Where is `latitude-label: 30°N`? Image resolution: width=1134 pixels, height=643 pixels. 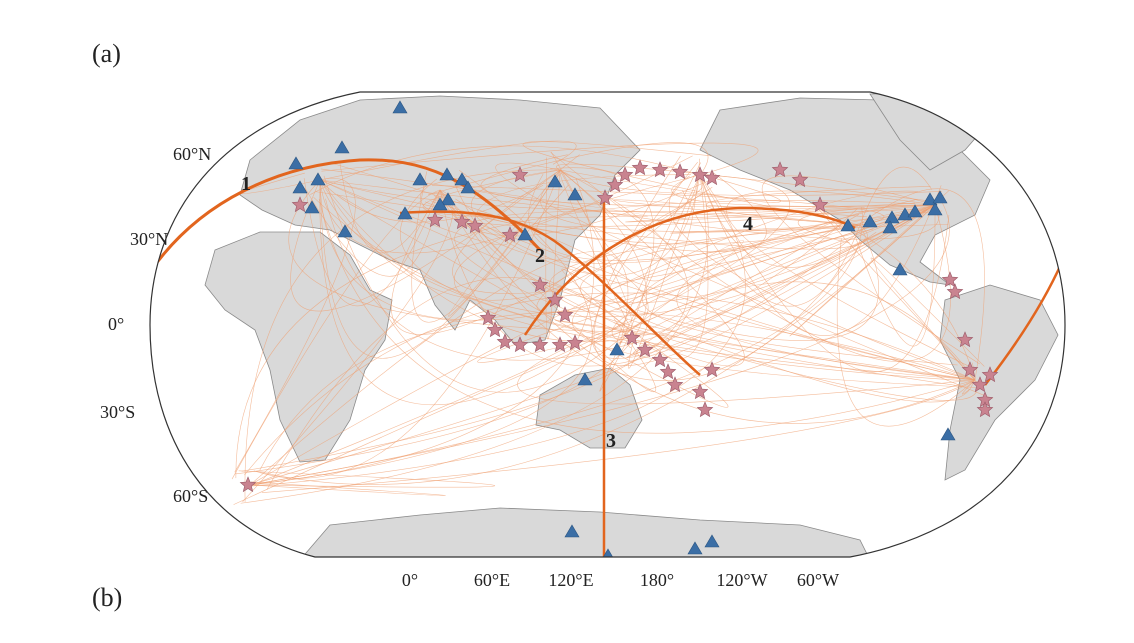 latitude-label: 30°N is located at coordinates (149, 239).